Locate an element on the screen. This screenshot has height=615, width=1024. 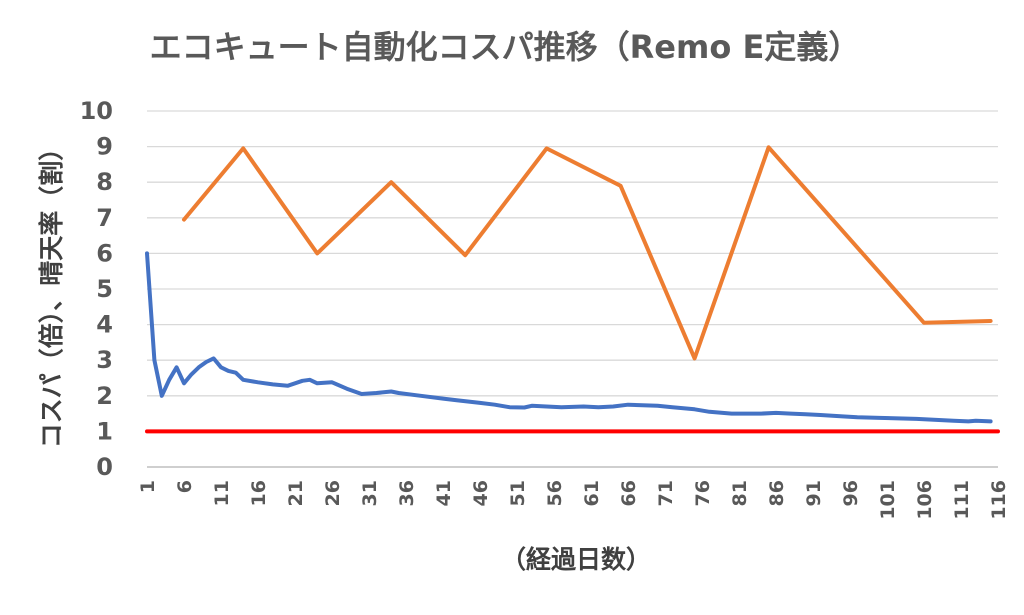
x-axis-label: （経過日数） is located at coordinates (576, 559).